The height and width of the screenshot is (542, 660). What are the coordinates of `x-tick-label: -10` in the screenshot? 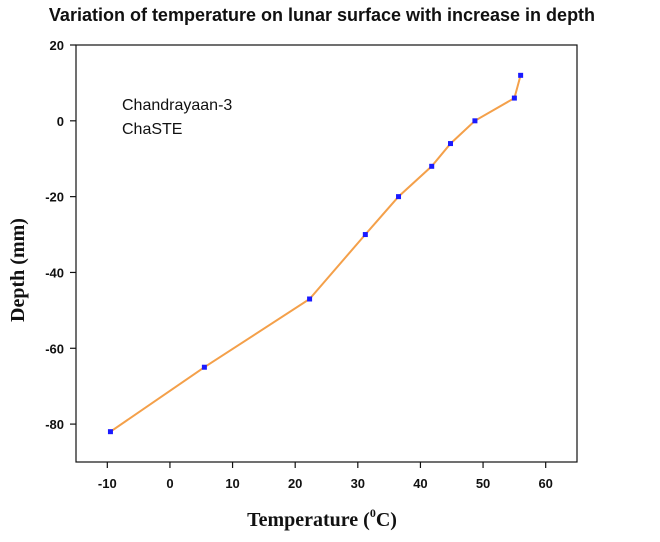 It's located at (107, 483).